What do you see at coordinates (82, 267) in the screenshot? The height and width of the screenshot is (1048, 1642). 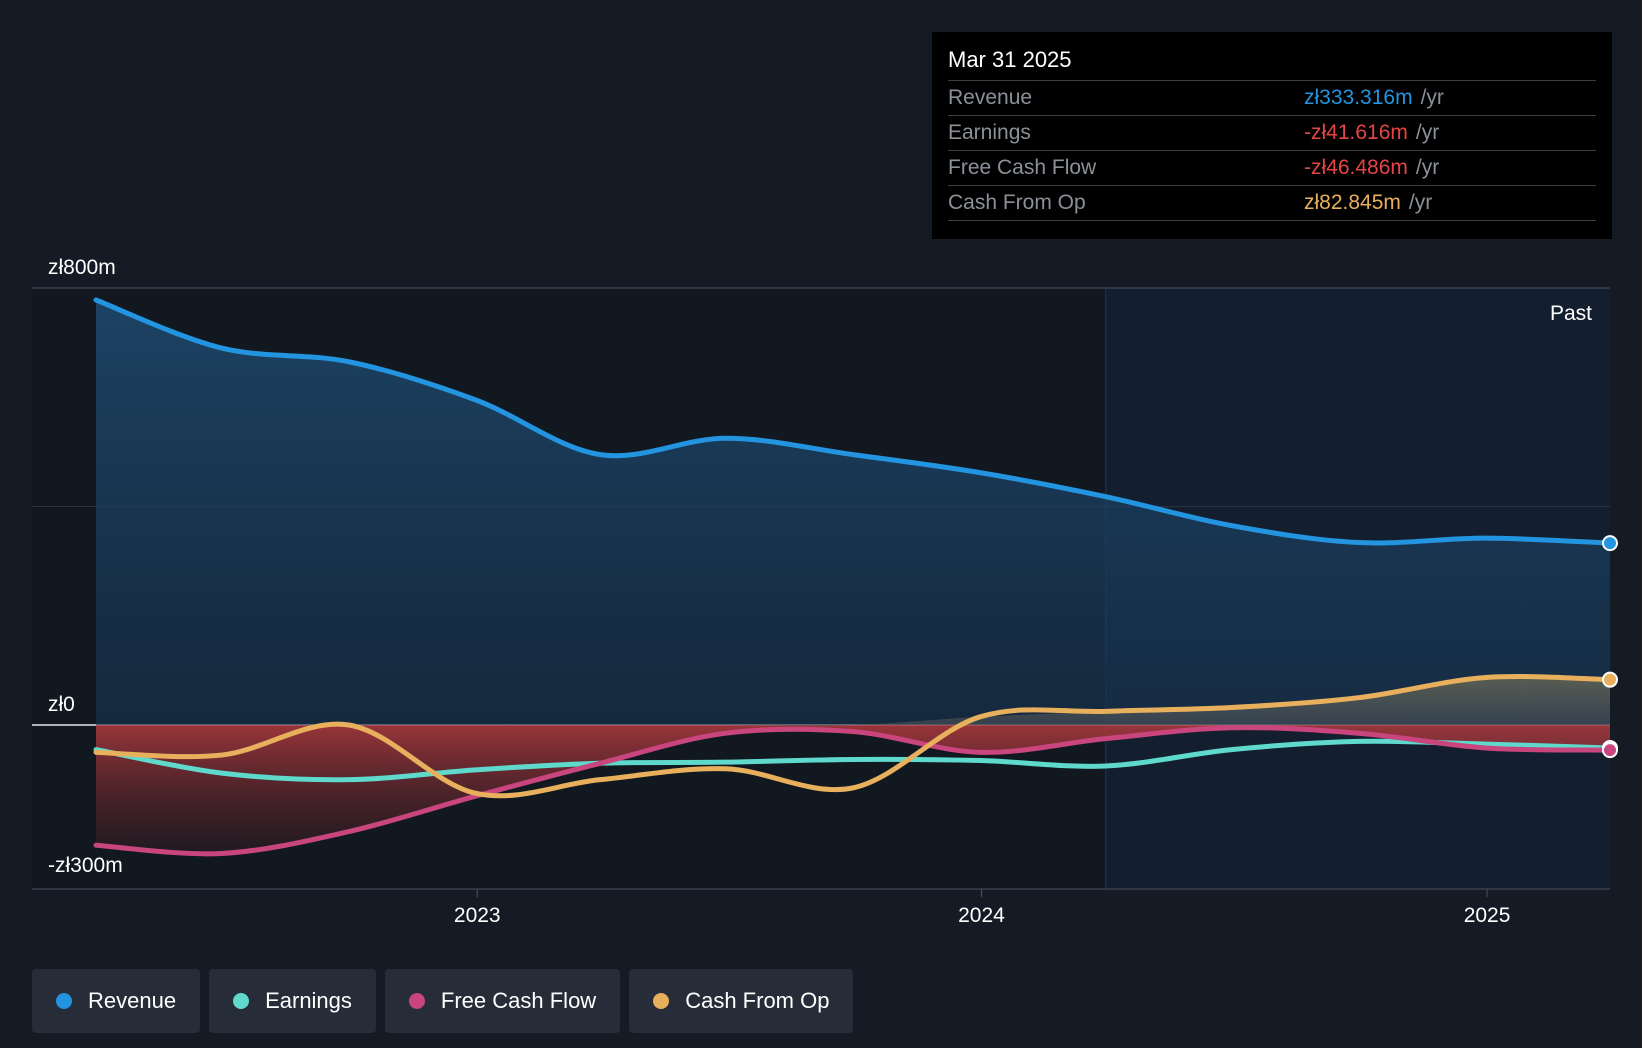 I see `y-tick-label: zł800m` at bounding box center [82, 267].